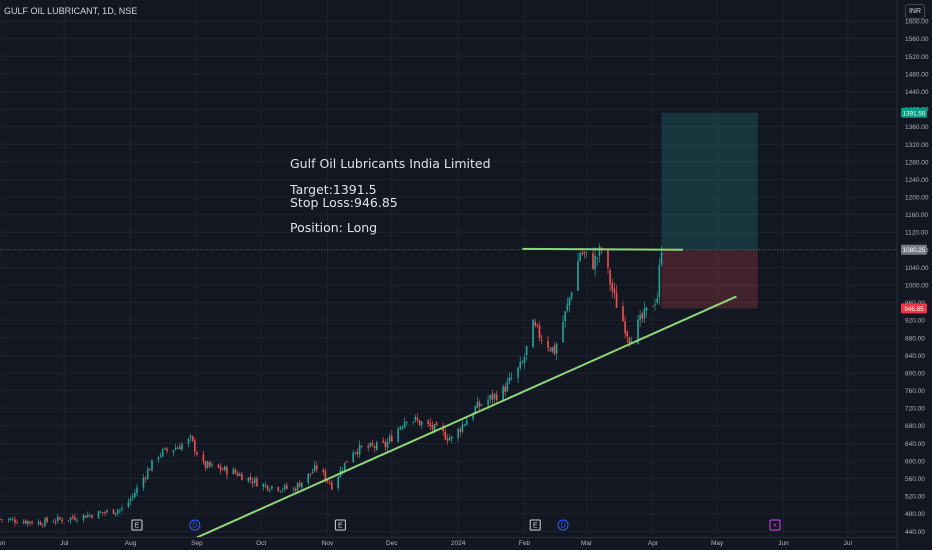 This screenshot has height=550, width=932. I want to click on event-marker-label: E, so click(340, 526).